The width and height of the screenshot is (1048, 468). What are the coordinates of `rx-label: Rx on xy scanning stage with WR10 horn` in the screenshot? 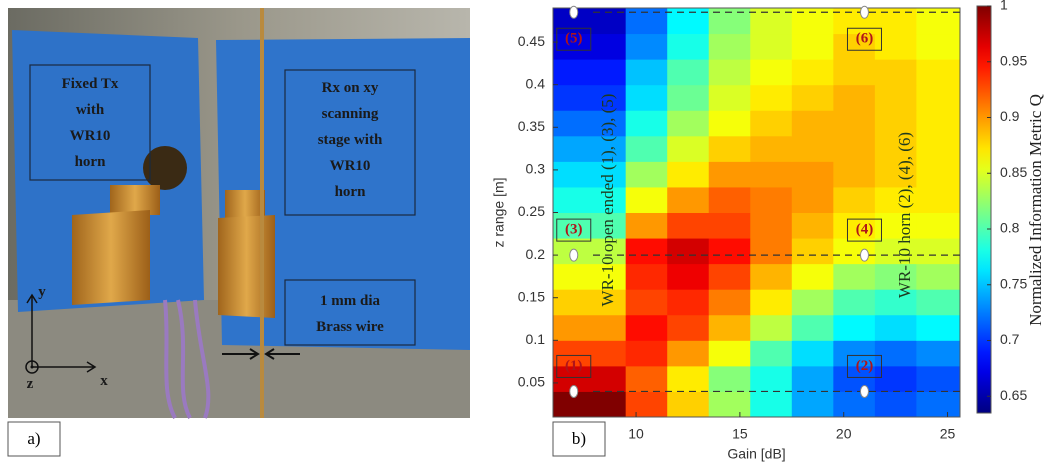 It's located at (350, 140).